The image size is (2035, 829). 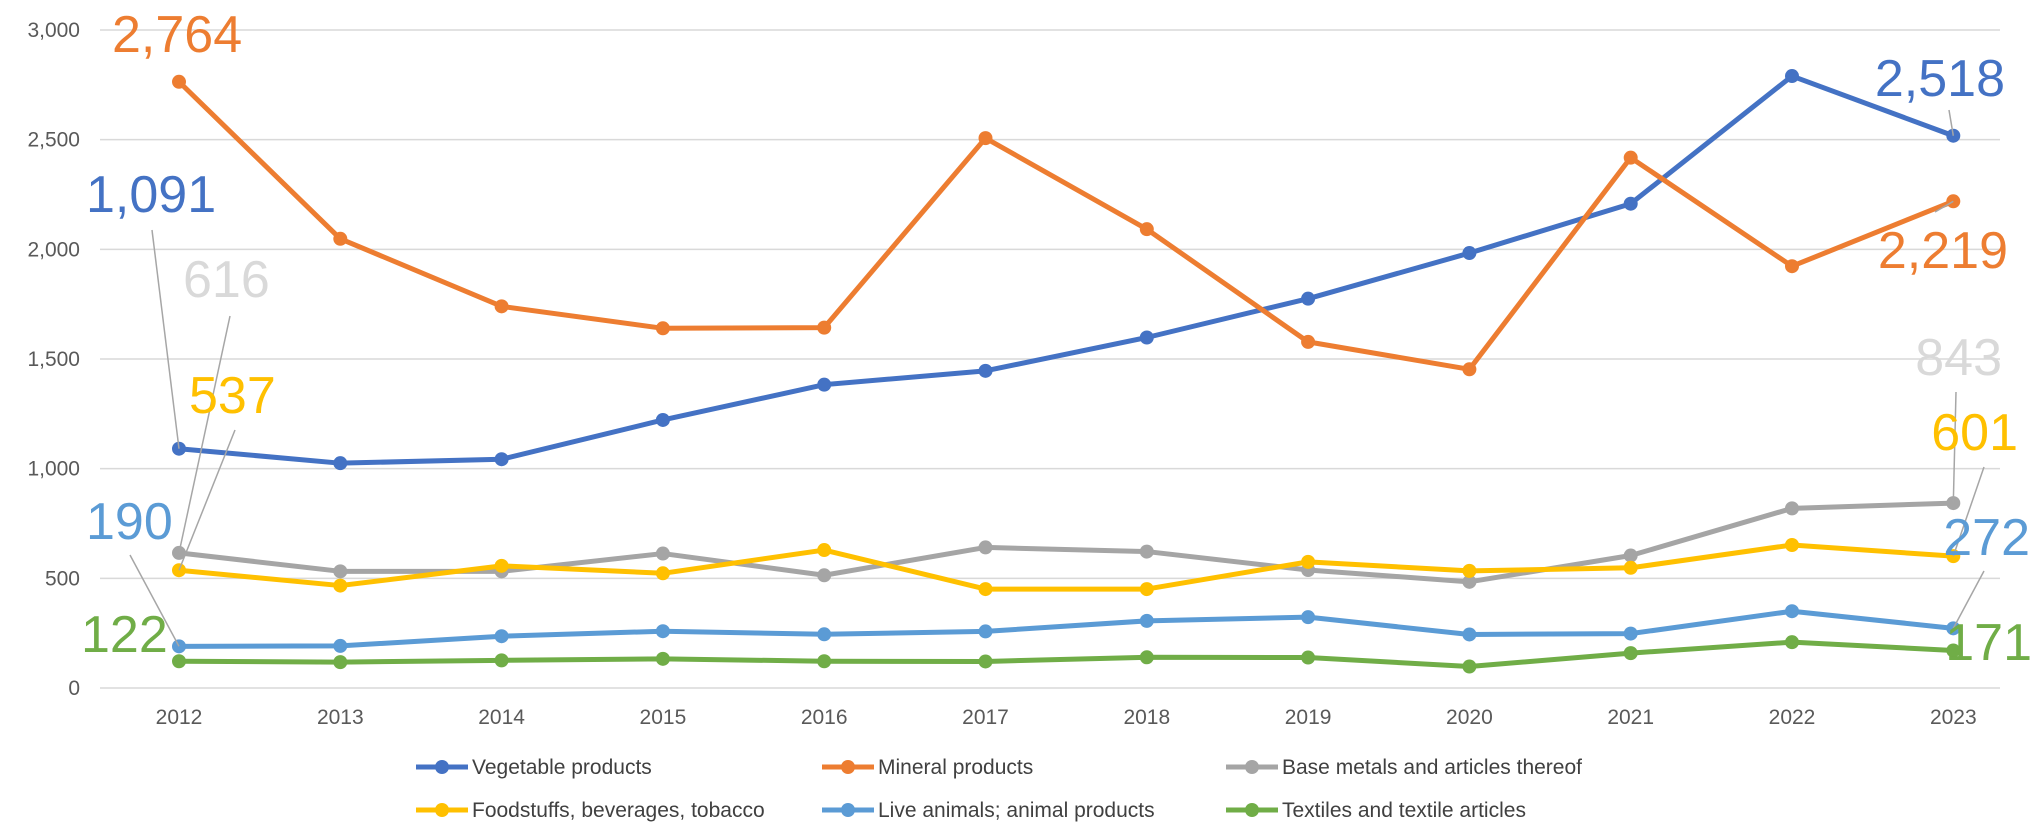 I want to click on y-tick-label: 500, so click(x=62, y=578).